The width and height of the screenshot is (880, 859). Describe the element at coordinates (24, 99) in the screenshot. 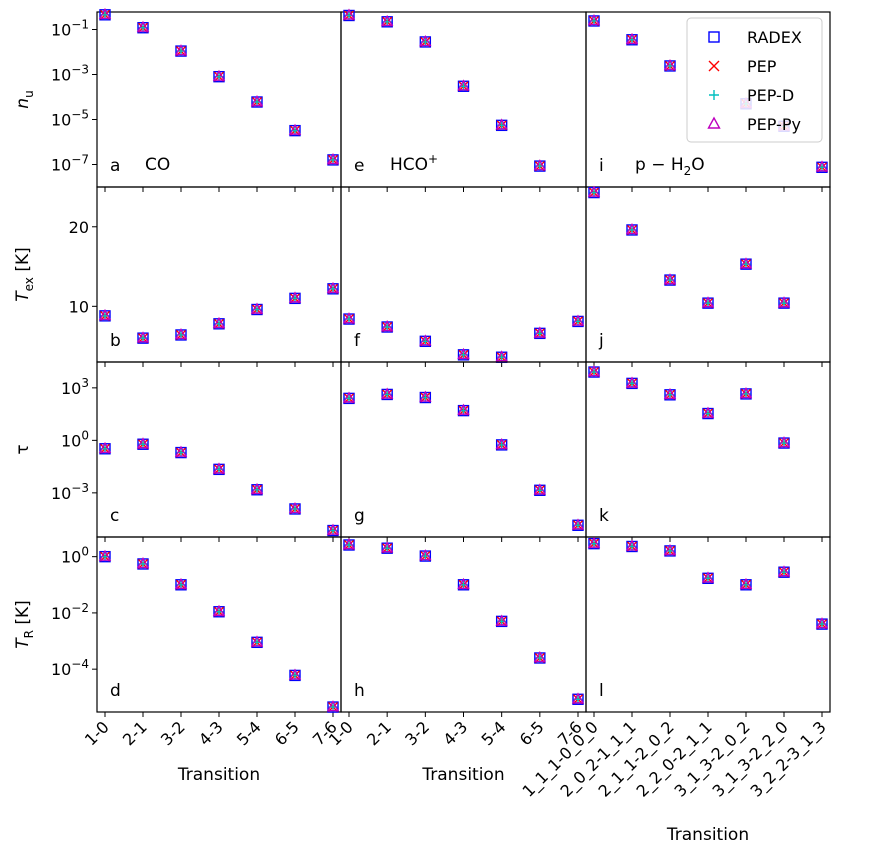

I see `y-axis-label: nu` at that location.